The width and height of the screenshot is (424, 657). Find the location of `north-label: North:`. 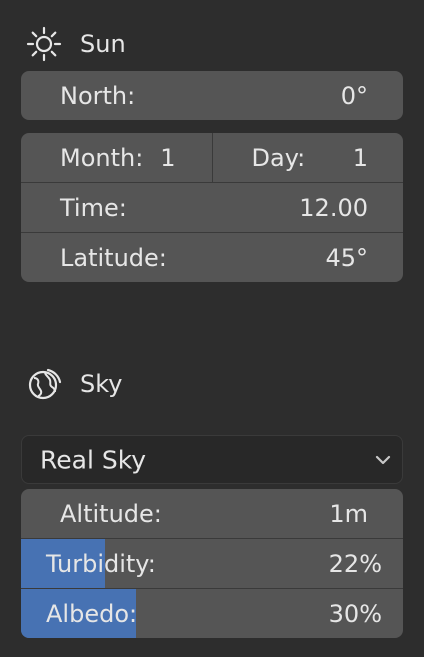

north-label: North: is located at coordinates (98, 95).